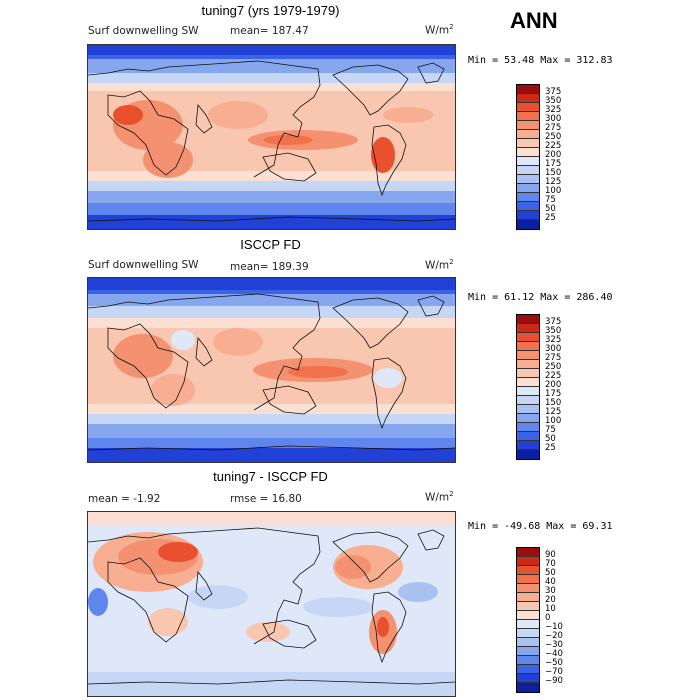  What do you see at coordinates (550, 582) in the screenshot?
I see `colorbar-tick-label: 40` at bounding box center [550, 582].